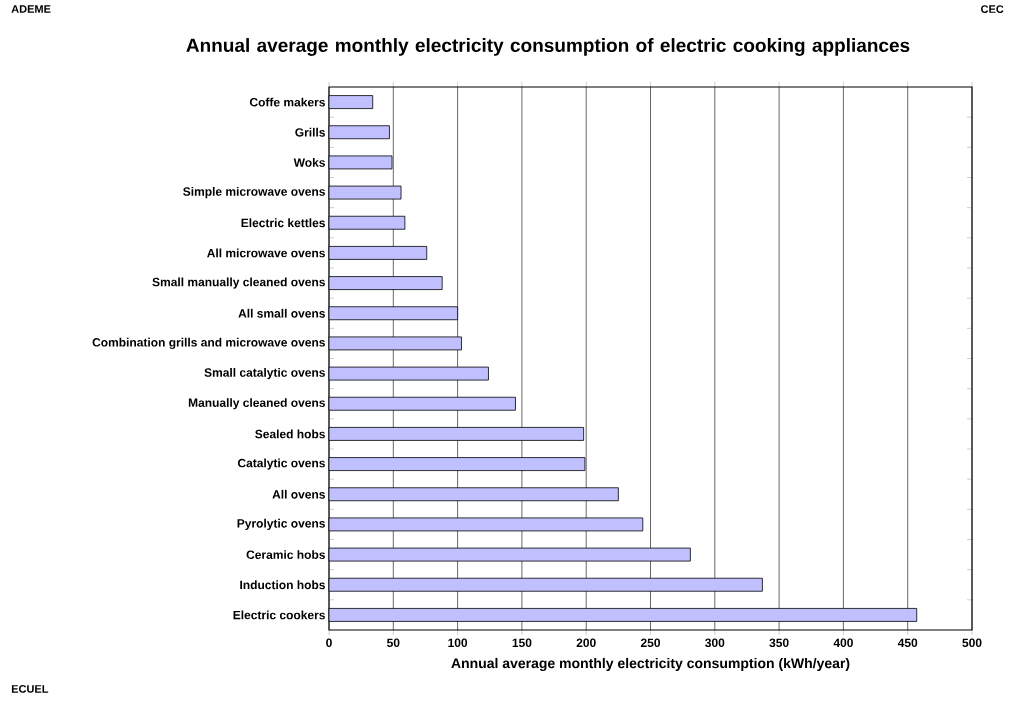 The width and height of the screenshot is (1017, 702). I want to click on y-tick-label: Ceramic hobs, so click(285, 554).